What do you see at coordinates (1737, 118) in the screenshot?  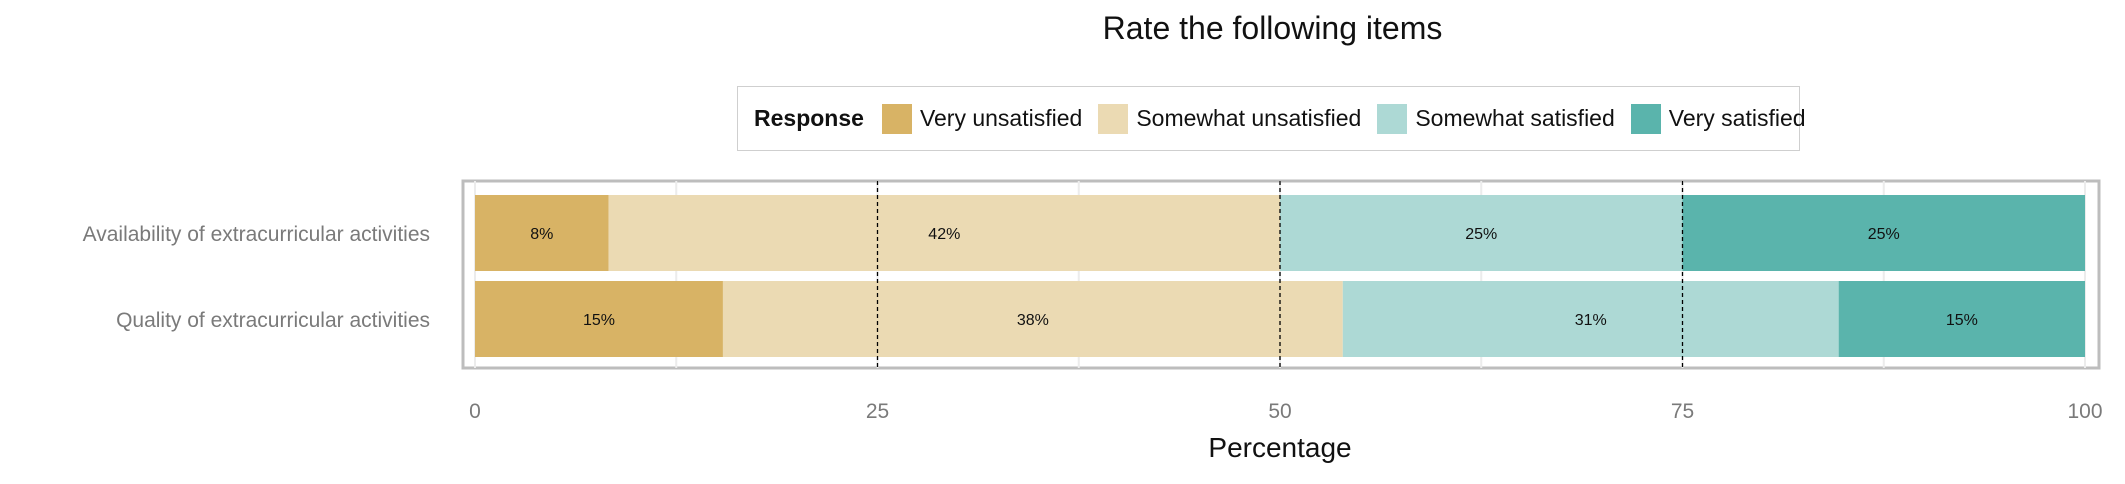 I see `legend-label: Very satisfied` at bounding box center [1737, 118].